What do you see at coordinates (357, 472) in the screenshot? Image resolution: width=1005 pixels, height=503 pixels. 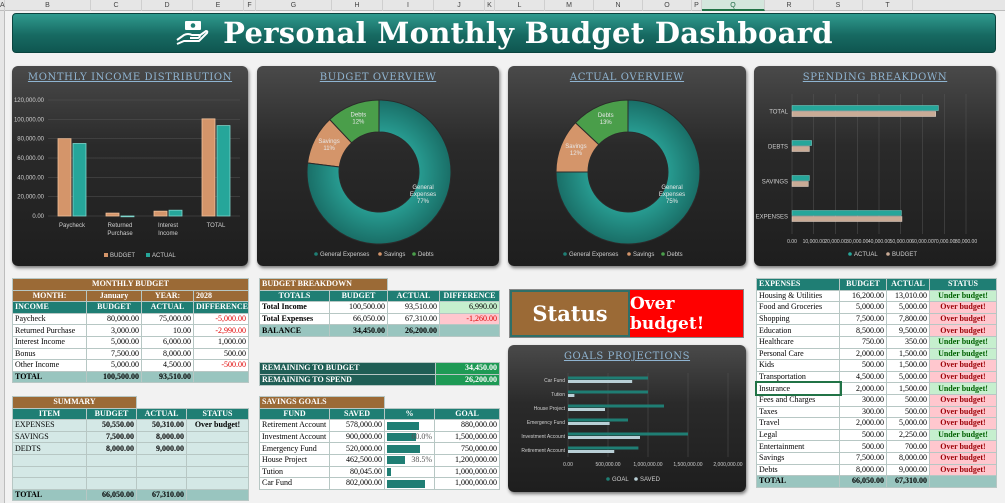 I see `savings-saved-cell: 80,045.00` at bounding box center [357, 472].